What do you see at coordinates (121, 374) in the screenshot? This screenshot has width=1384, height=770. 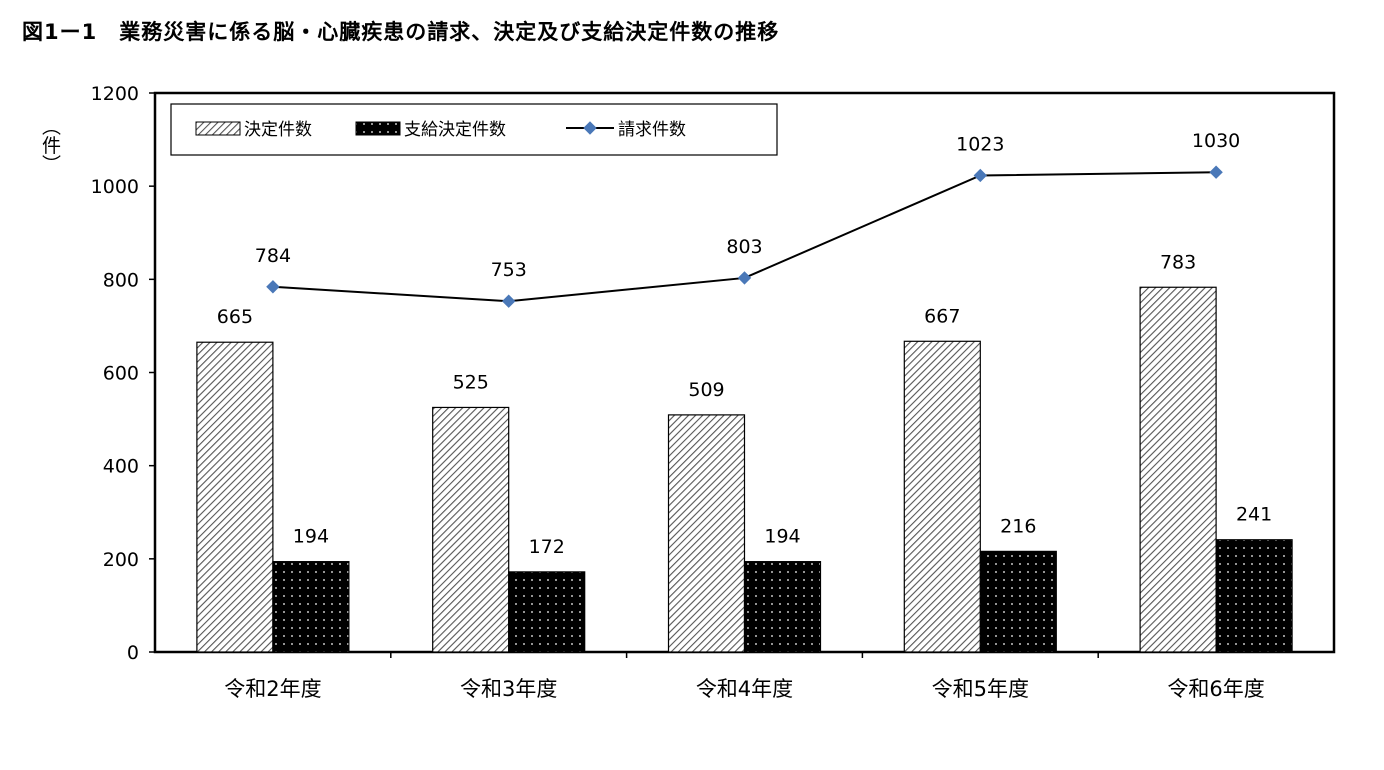 I see `y-tick-label: 600` at bounding box center [121, 374].